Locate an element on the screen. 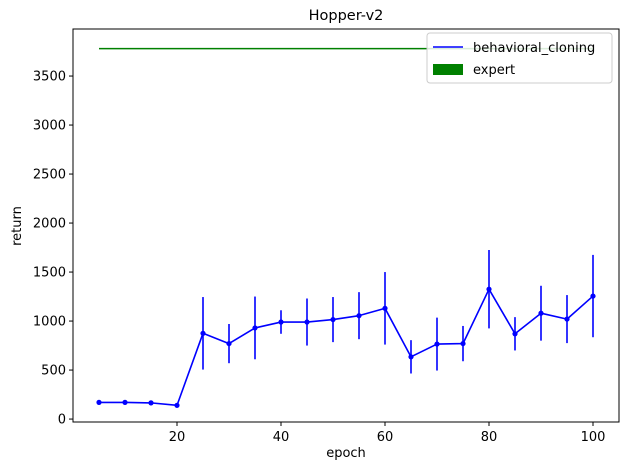  y-tick-label: 3500 is located at coordinates (49, 77).